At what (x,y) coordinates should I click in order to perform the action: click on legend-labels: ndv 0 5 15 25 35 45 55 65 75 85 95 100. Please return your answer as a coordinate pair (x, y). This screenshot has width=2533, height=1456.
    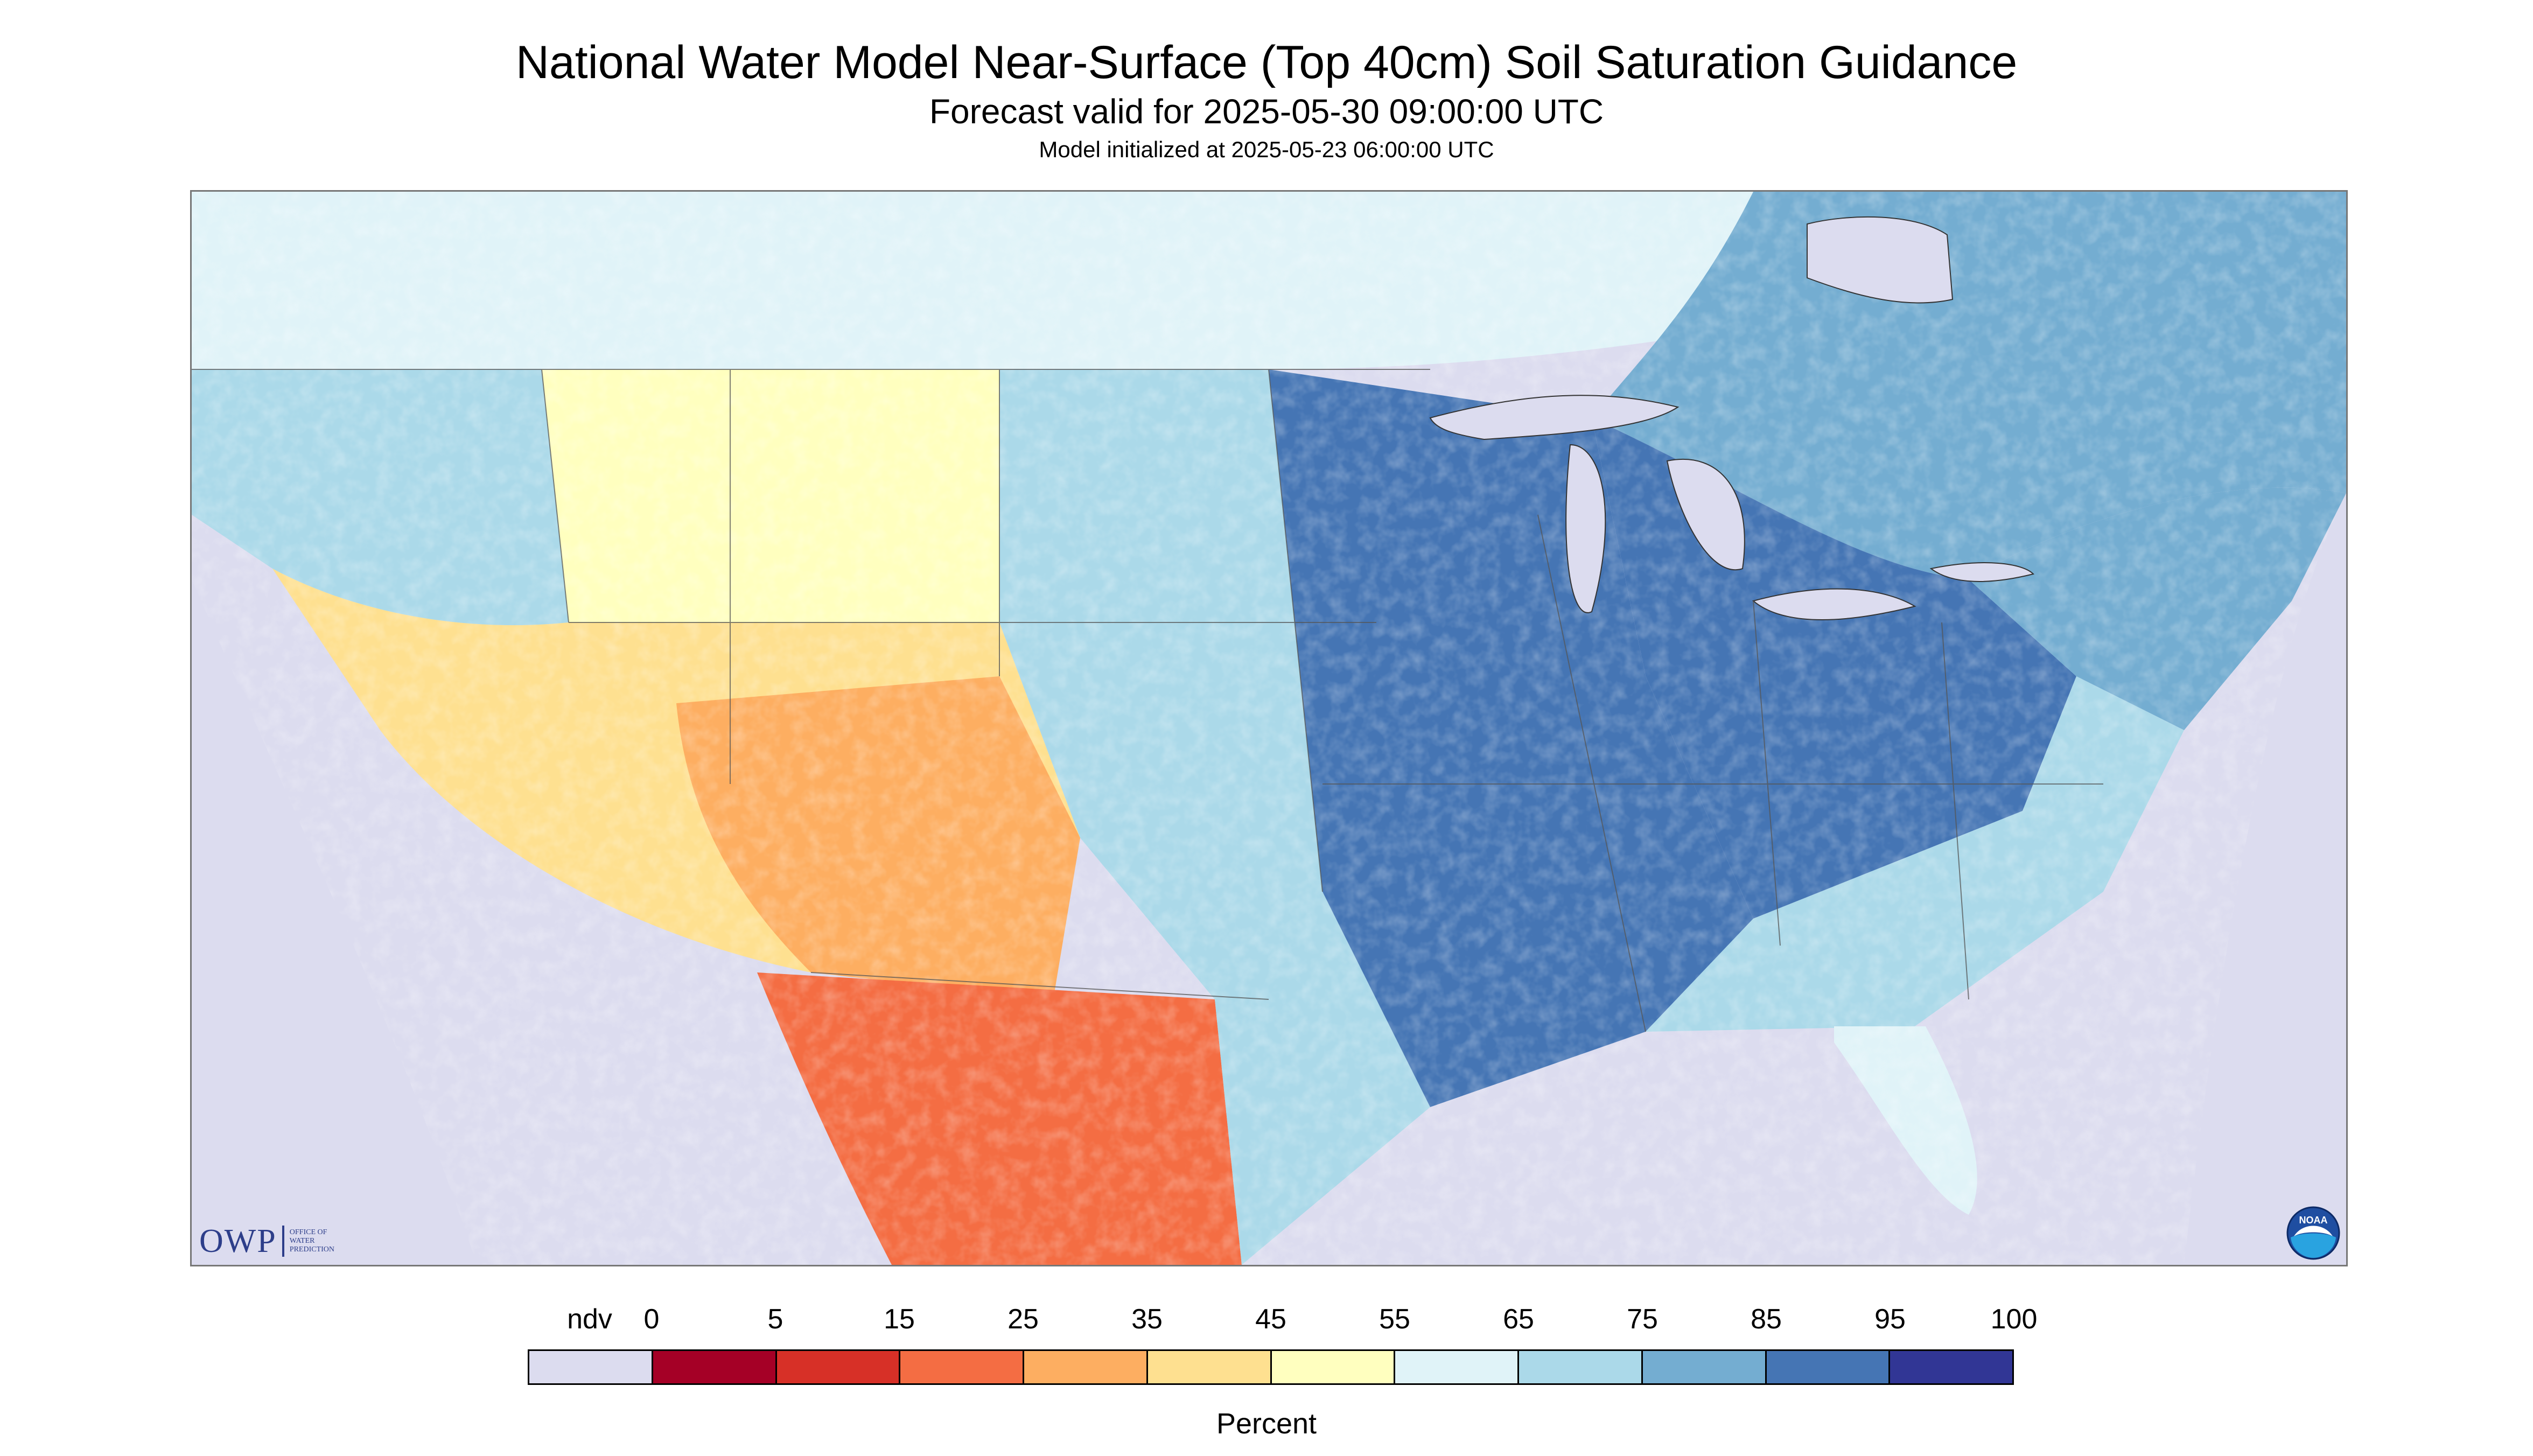
    Looking at the image, I should click on (1282, 1319).